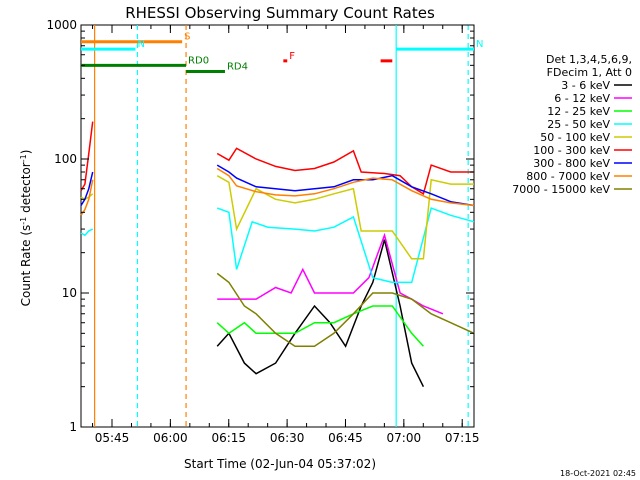 The image size is (640, 480). What do you see at coordinates (237, 66) in the screenshot?
I see `annotation-label: RD4` at bounding box center [237, 66].